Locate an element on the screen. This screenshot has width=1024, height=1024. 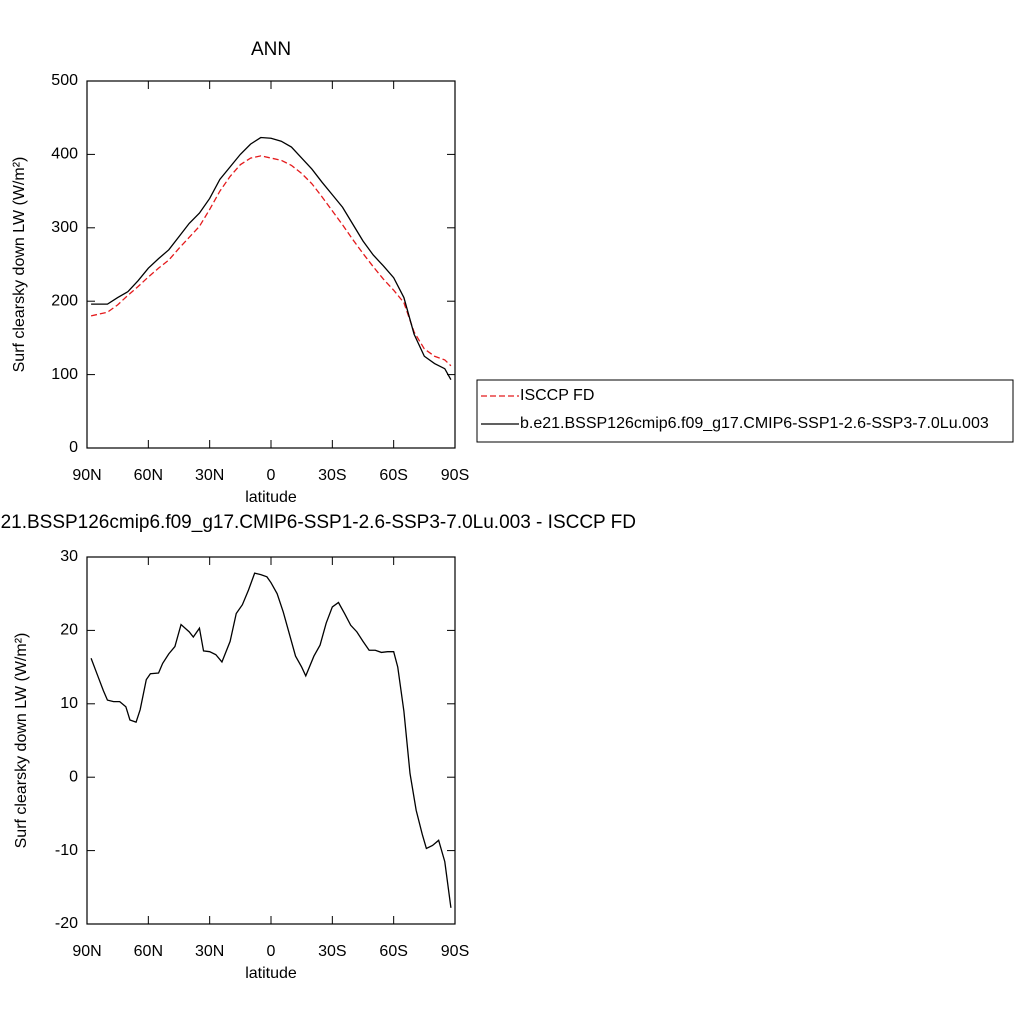
y-tick-label: -20 is located at coordinates (66, 923).